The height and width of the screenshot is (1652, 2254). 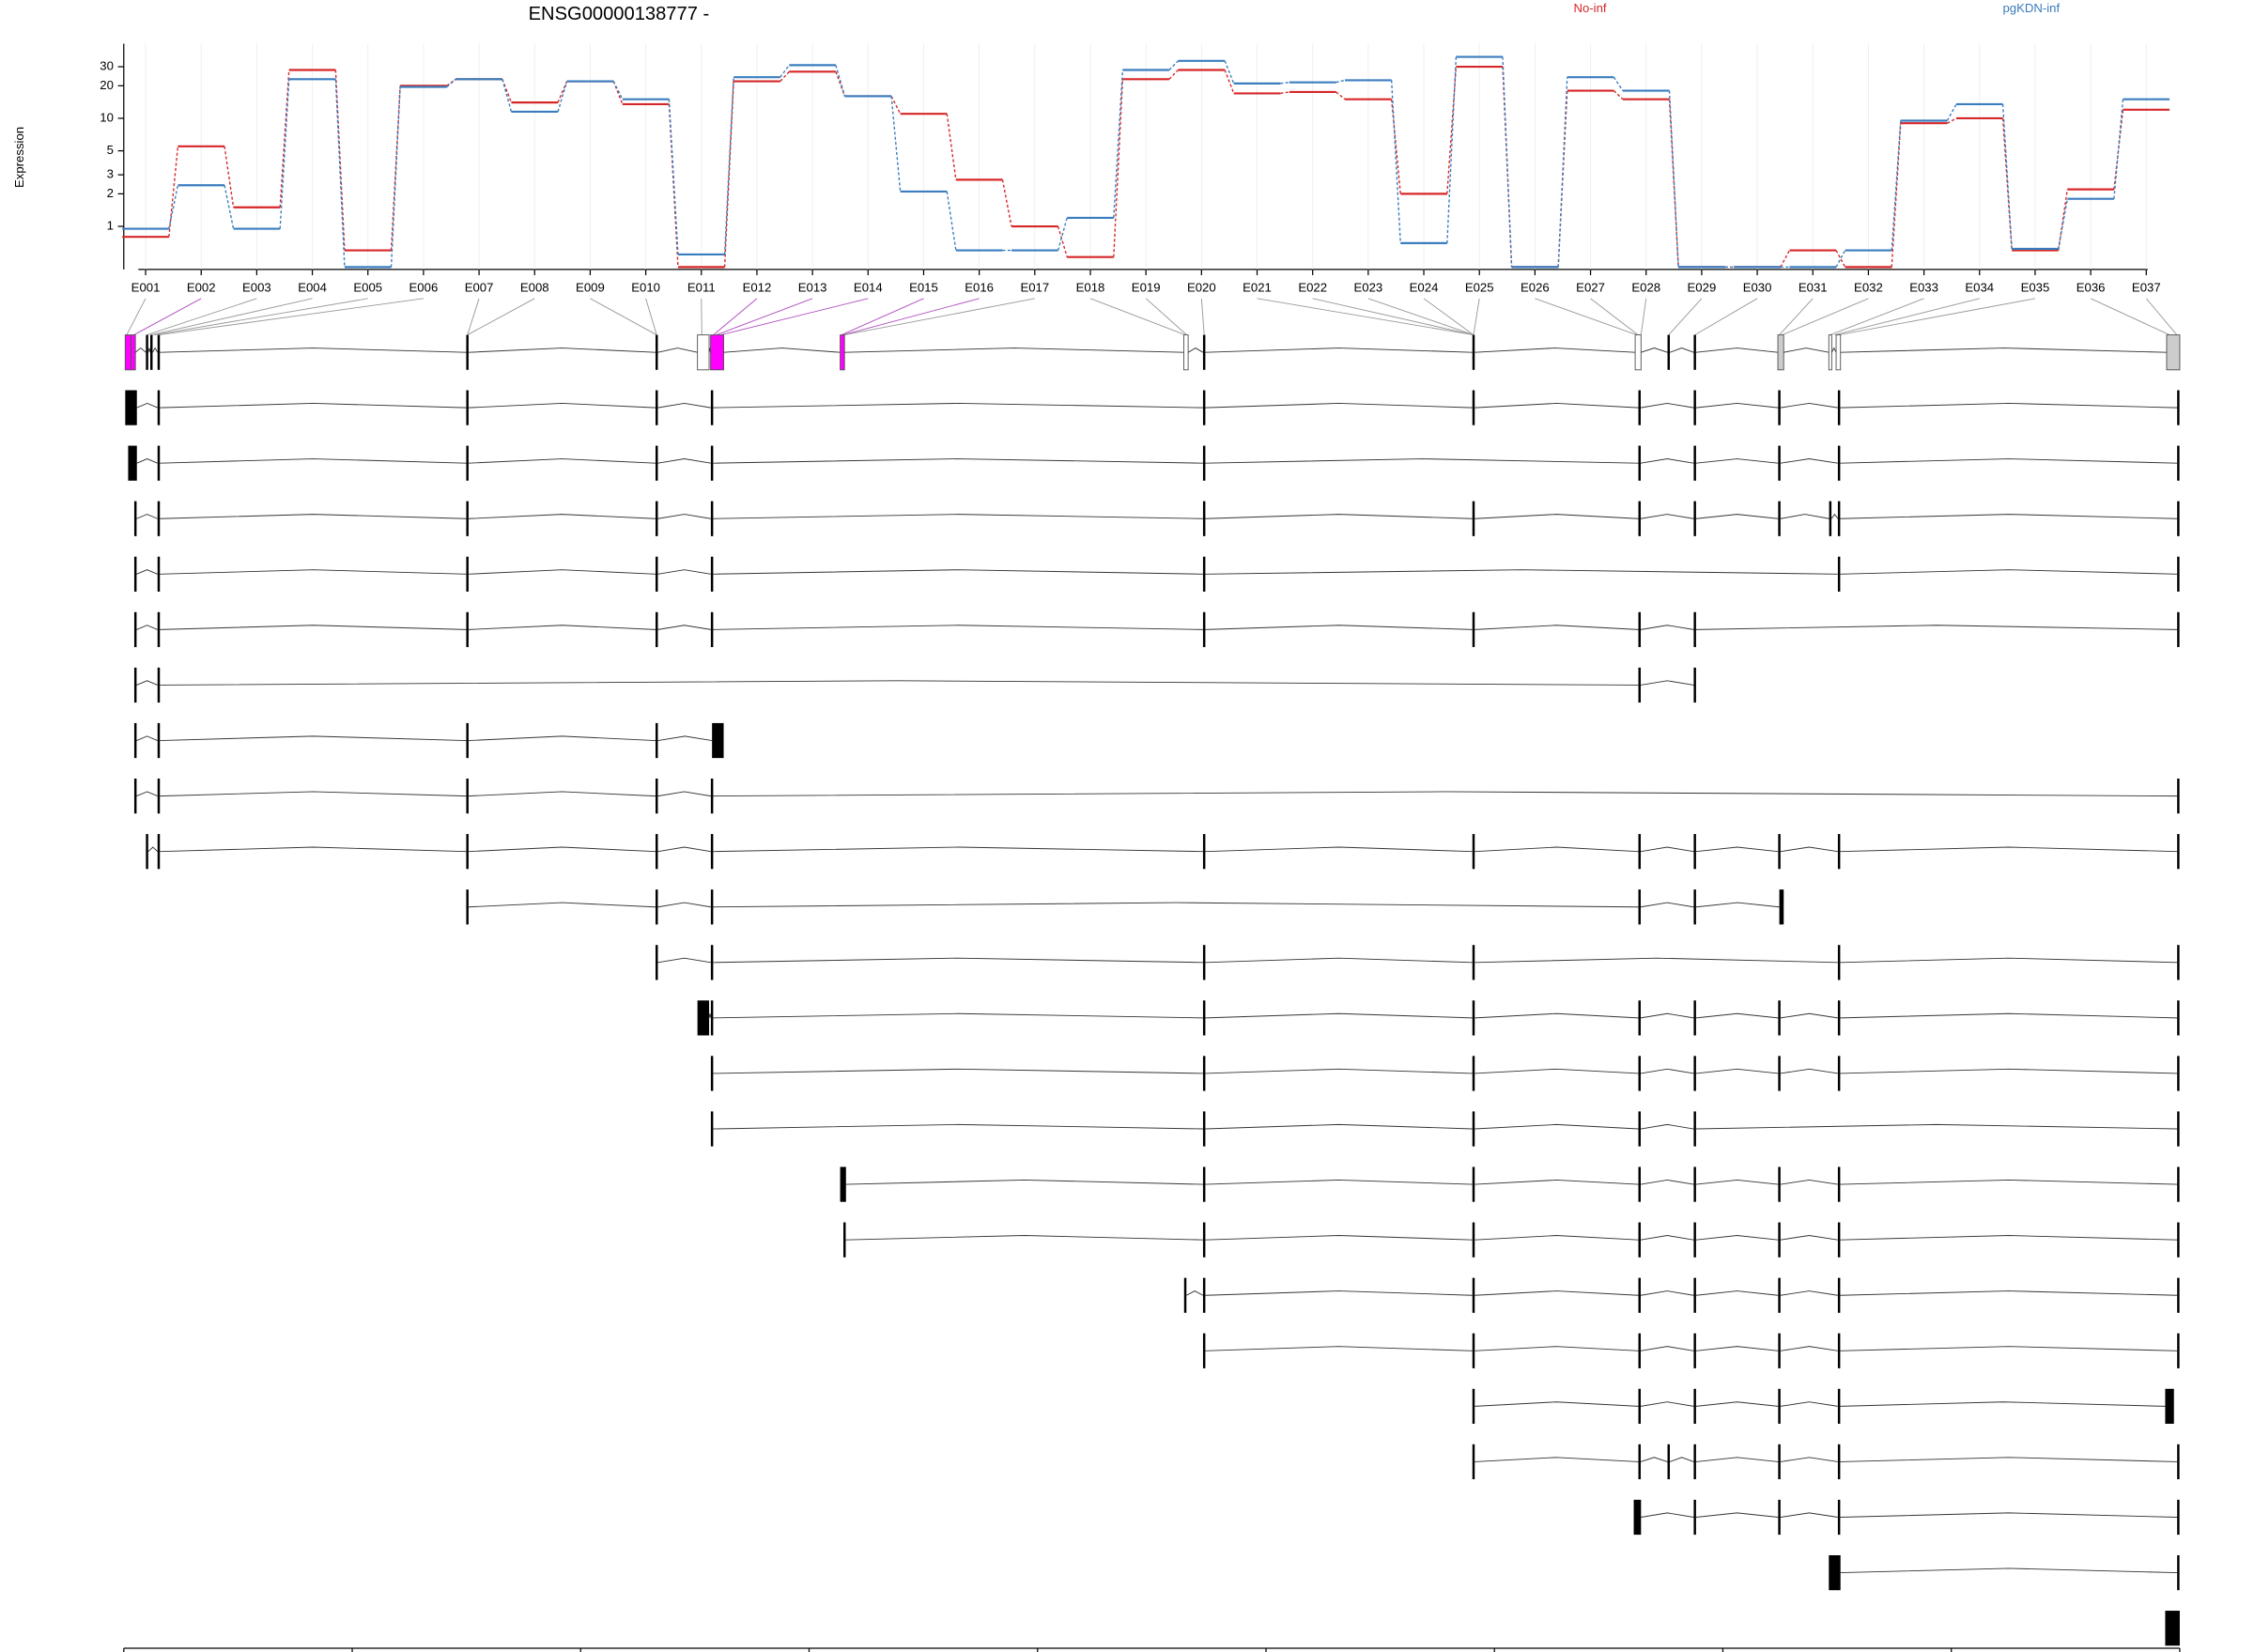 I want to click on x-tick-label: E003, so click(x=256, y=287).